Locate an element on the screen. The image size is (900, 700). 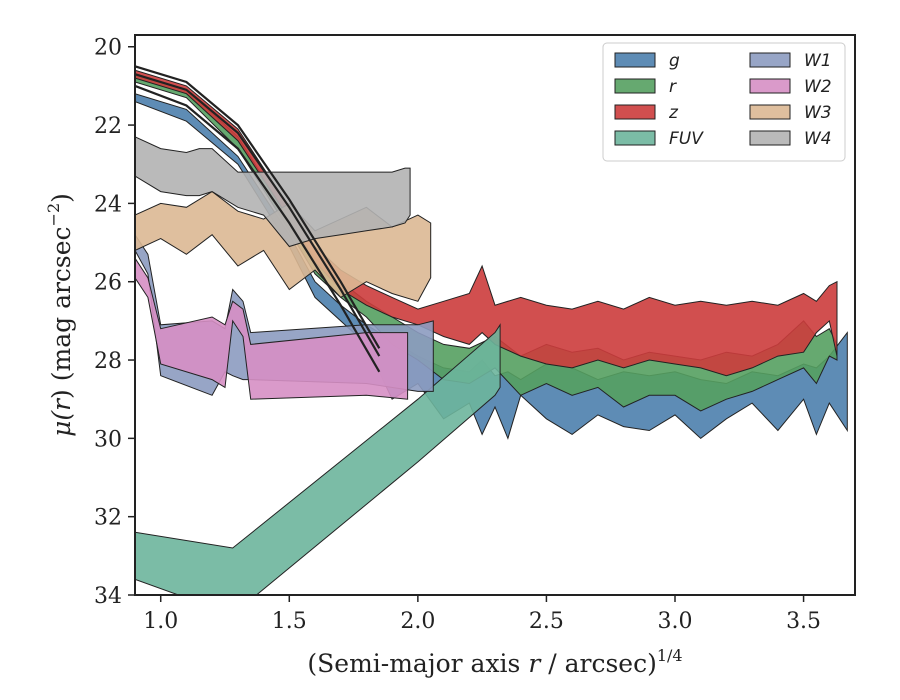
y-axis-label-mid: ) (mag arcsec is located at coordinates (61, 312).